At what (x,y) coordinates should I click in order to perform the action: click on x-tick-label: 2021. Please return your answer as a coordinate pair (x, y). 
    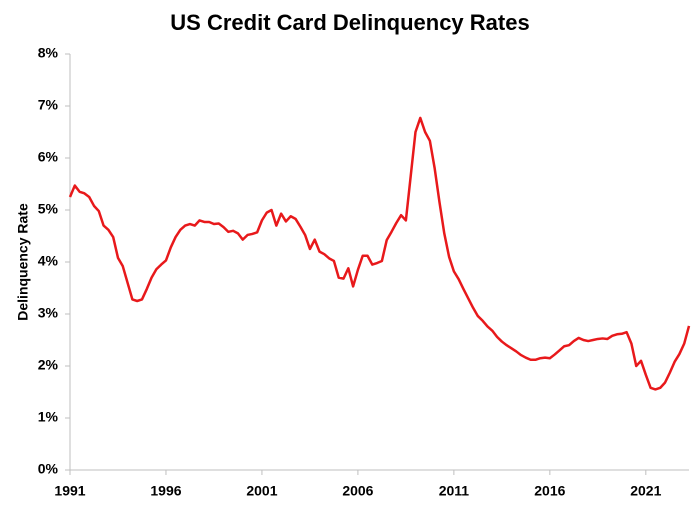
    Looking at the image, I should click on (645, 491).